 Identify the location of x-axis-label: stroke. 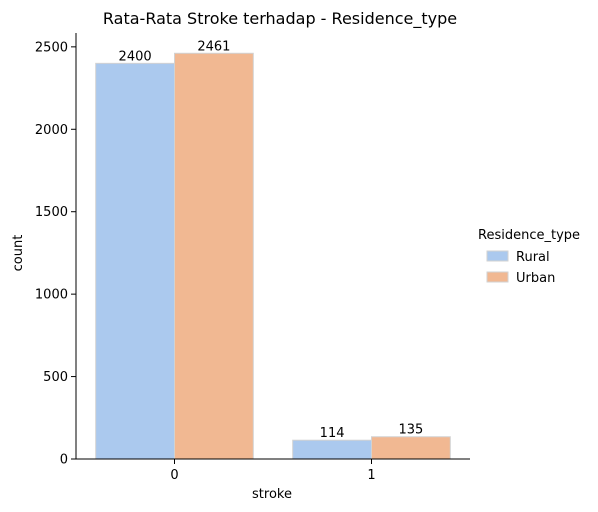
(272, 494).